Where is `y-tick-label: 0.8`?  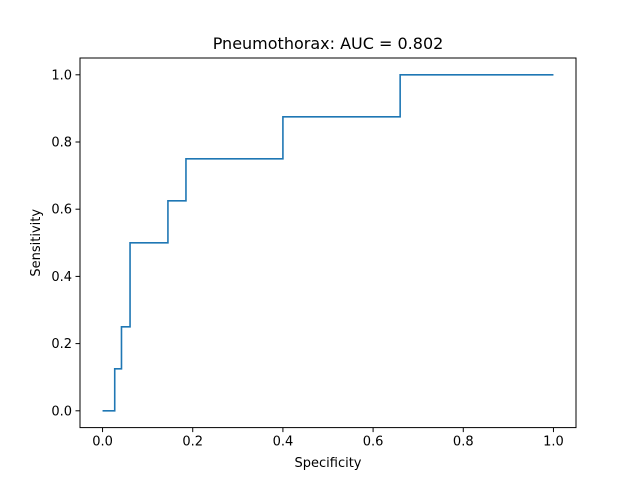 y-tick-label: 0.8 is located at coordinates (61, 143).